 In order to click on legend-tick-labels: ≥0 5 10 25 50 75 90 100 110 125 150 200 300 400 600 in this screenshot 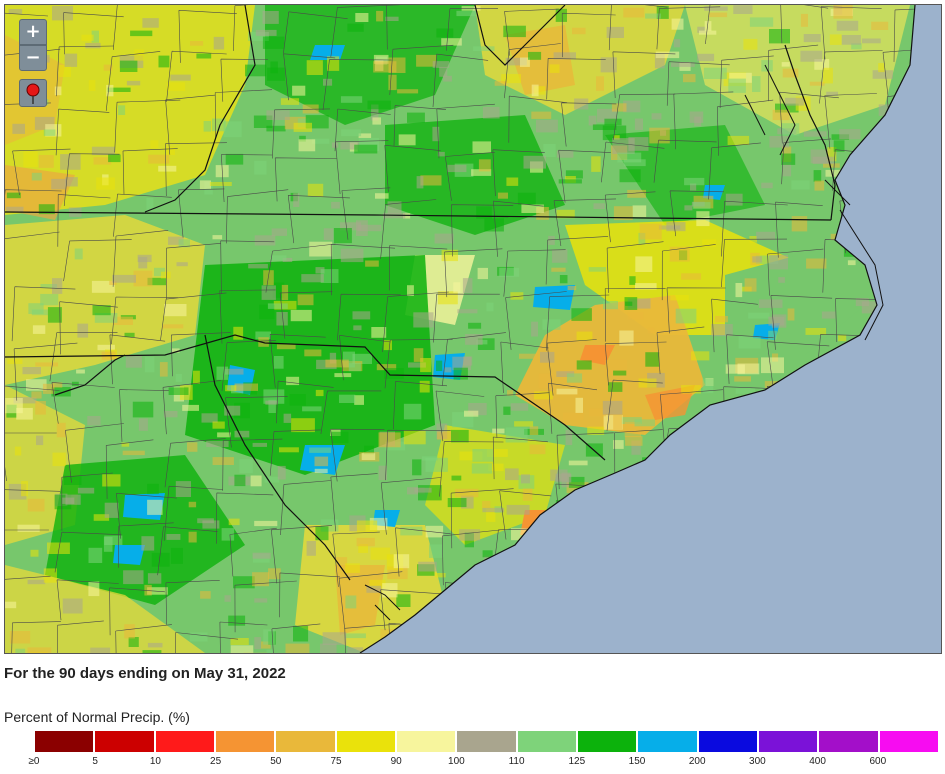, I will do `click(483, 763)`.